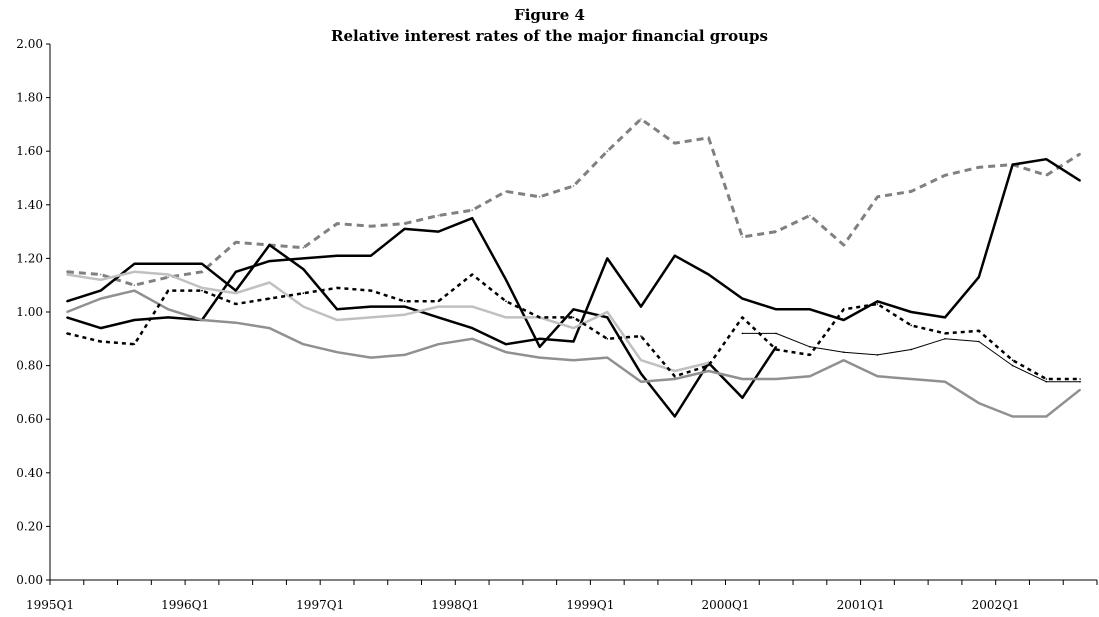 The image size is (1099, 617). What do you see at coordinates (29, 580) in the screenshot?
I see `y-tick-label: 0.00` at bounding box center [29, 580].